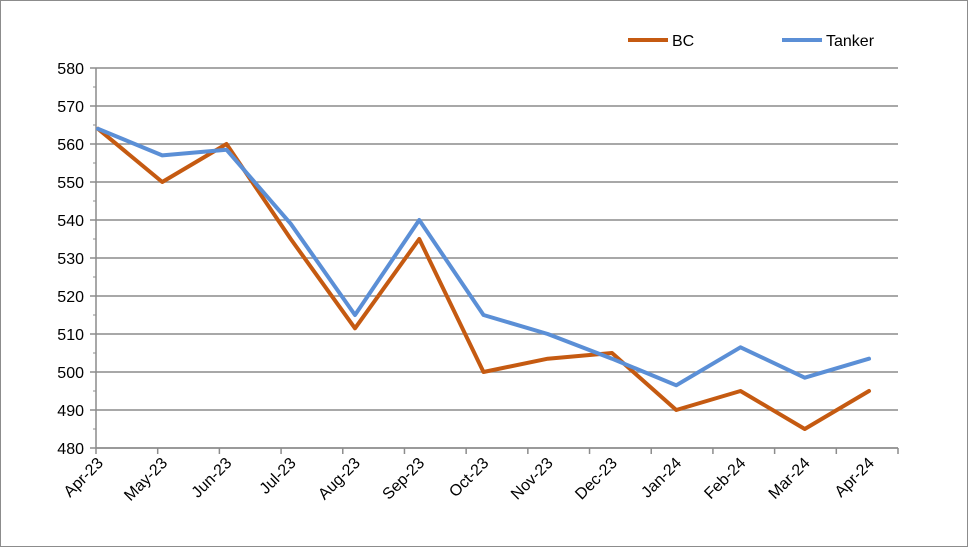 Image resolution: width=968 pixels, height=547 pixels. Describe the element at coordinates (70, 221) in the screenshot. I see `y-tick-label: 540` at that location.